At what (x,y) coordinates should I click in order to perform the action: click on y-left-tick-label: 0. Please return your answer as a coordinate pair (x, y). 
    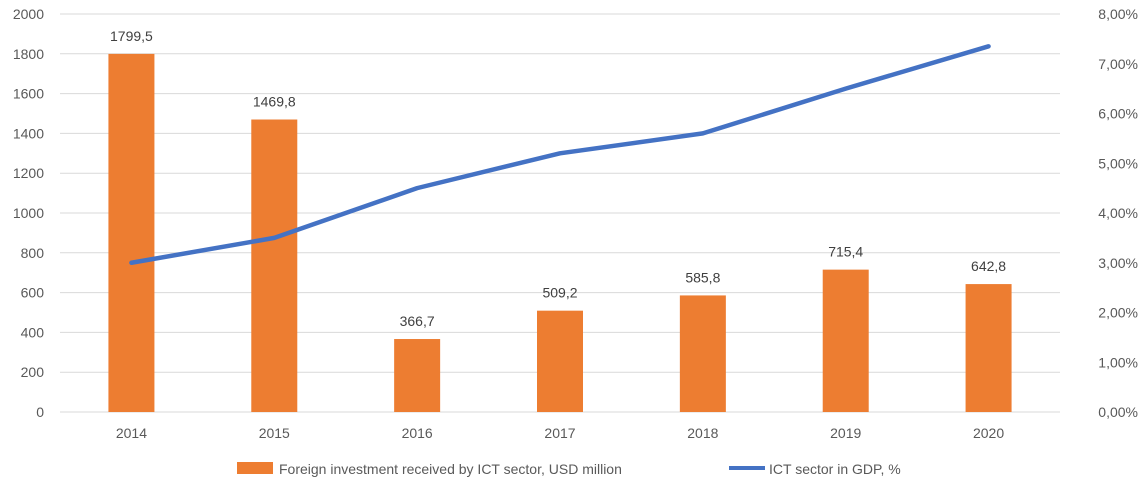
    Looking at the image, I should click on (40, 412).